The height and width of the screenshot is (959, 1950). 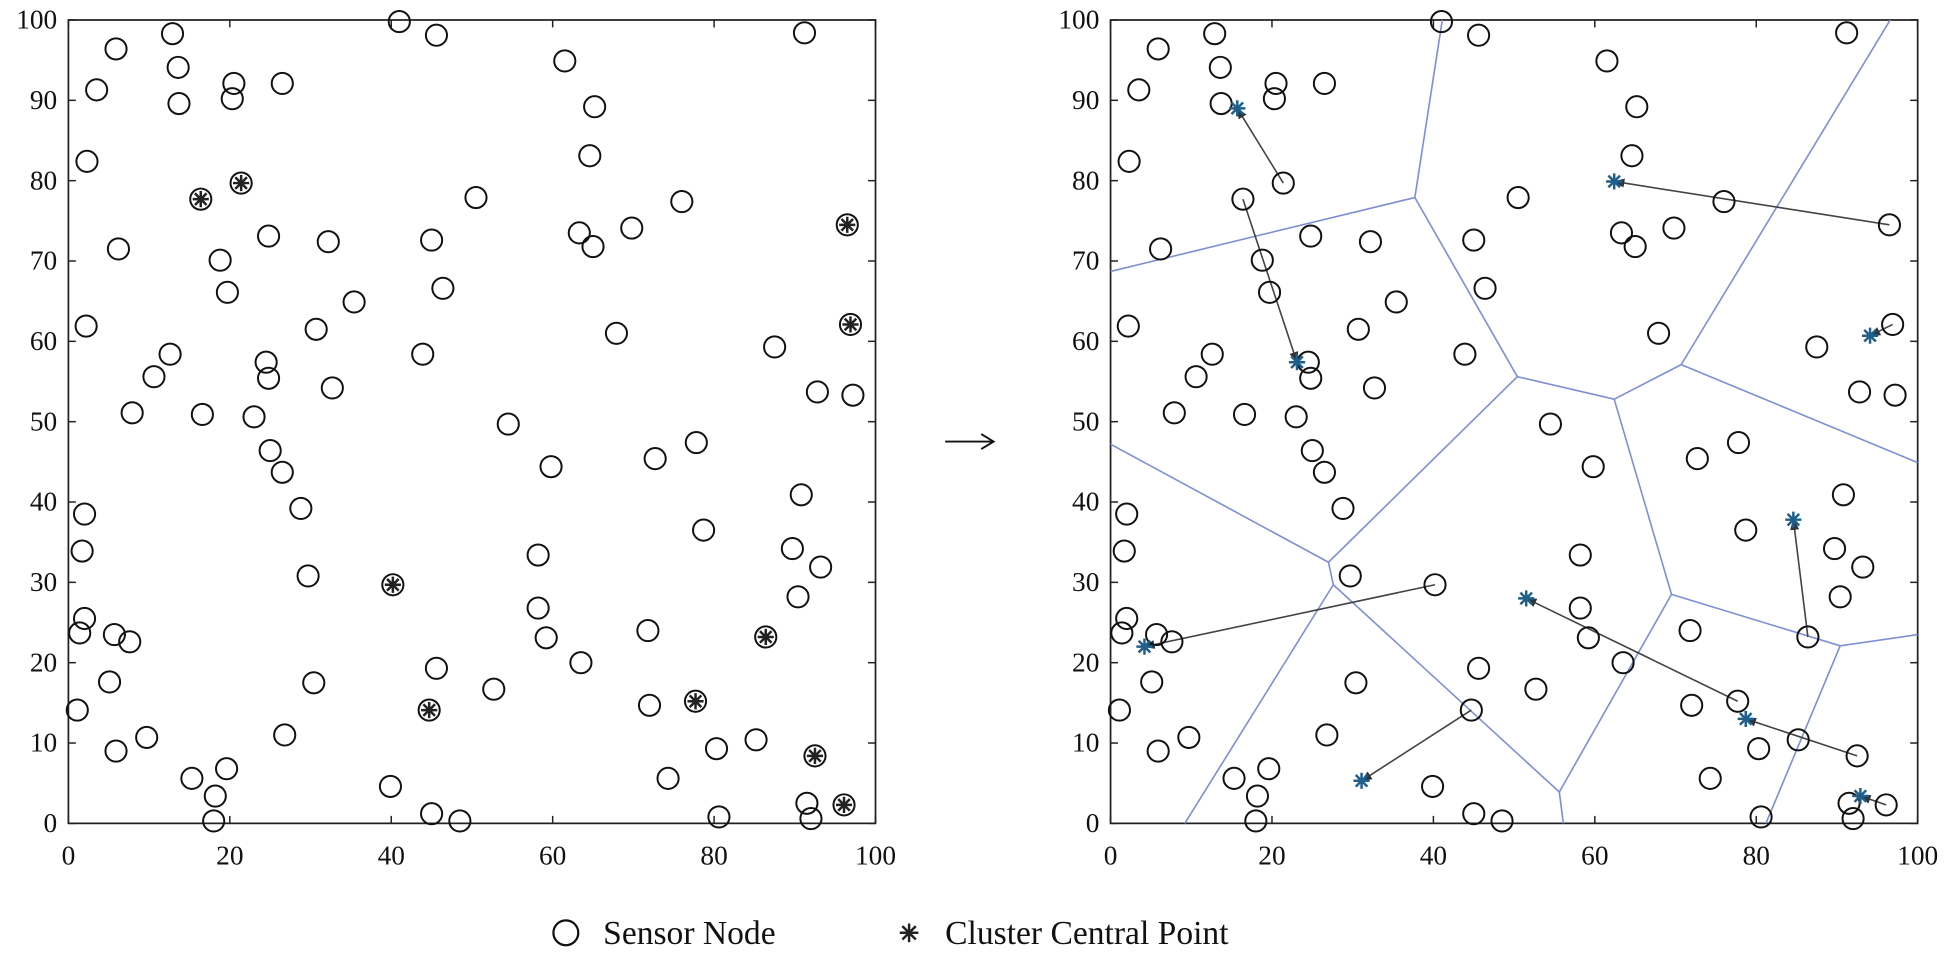 What do you see at coordinates (552, 855) in the screenshot?
I see `x-tick-label: 60` at bounding box center [552, 855].